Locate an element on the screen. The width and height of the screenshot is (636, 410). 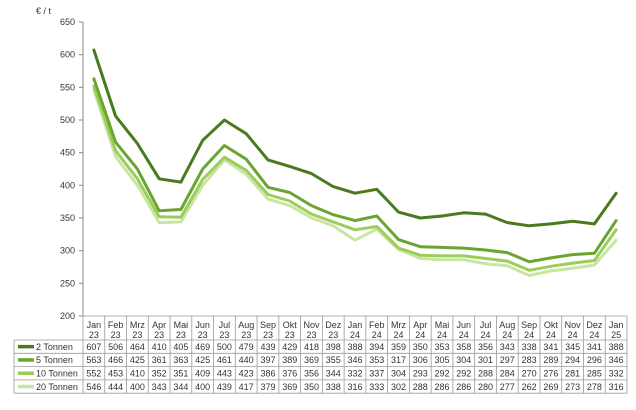
data-value-label: 304 is located at coordinates (463, 360).